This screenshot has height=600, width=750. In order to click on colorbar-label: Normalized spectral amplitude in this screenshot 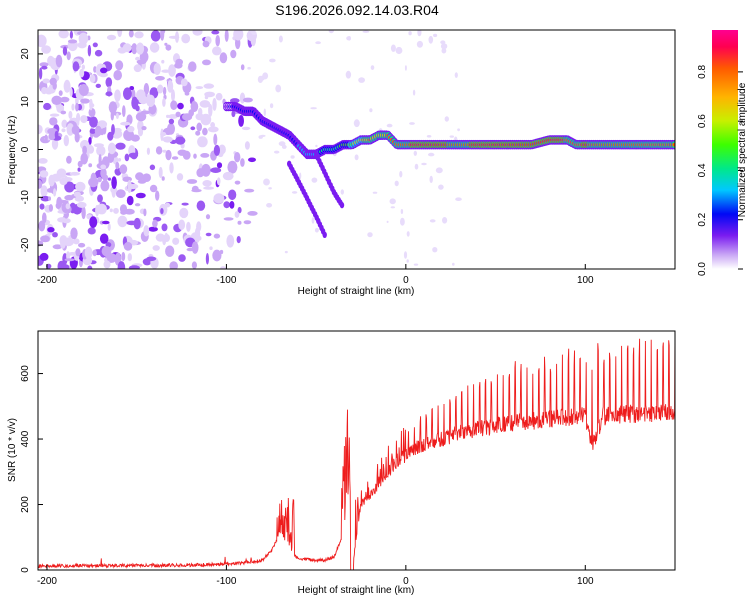, I will do `click(742, 149)`.